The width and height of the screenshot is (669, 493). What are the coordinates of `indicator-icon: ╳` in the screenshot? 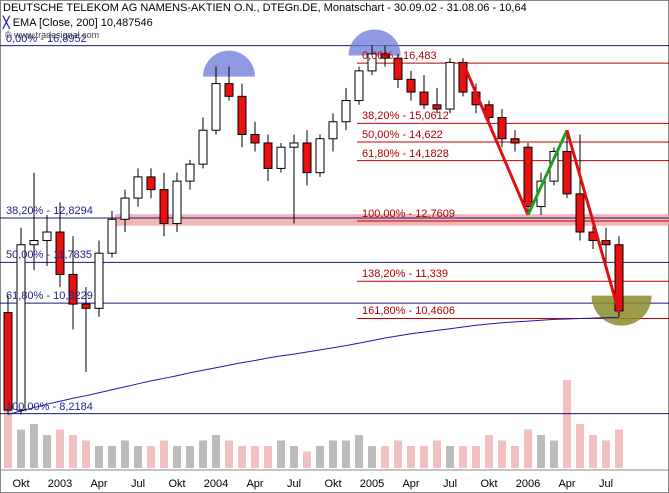 It's located at (6, 23).